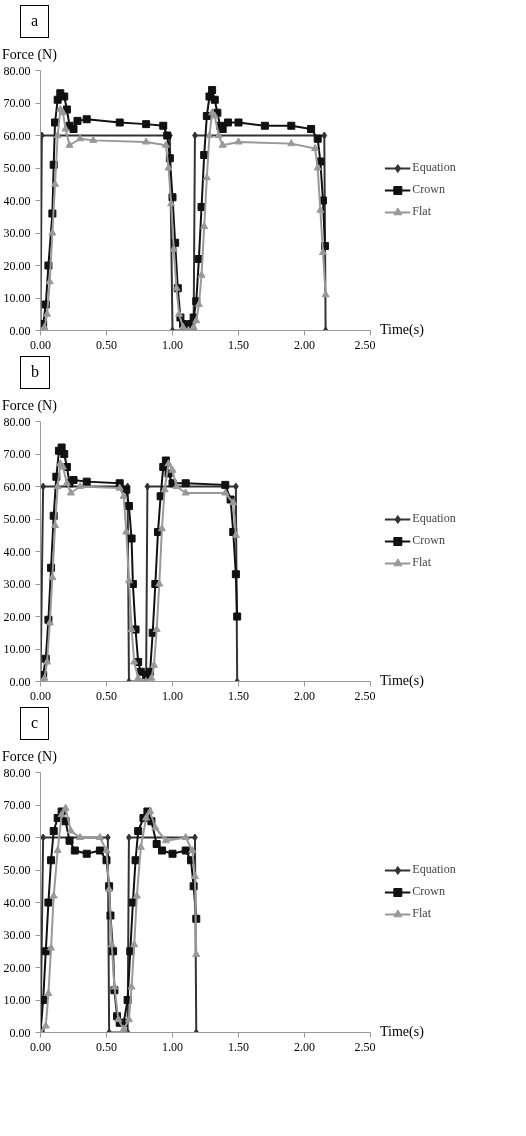 The height and width of the screenshot is (1136, 526). Describe the element at coordinates (35, 722) in the screenshot. I see `chart-title: c` at that location.